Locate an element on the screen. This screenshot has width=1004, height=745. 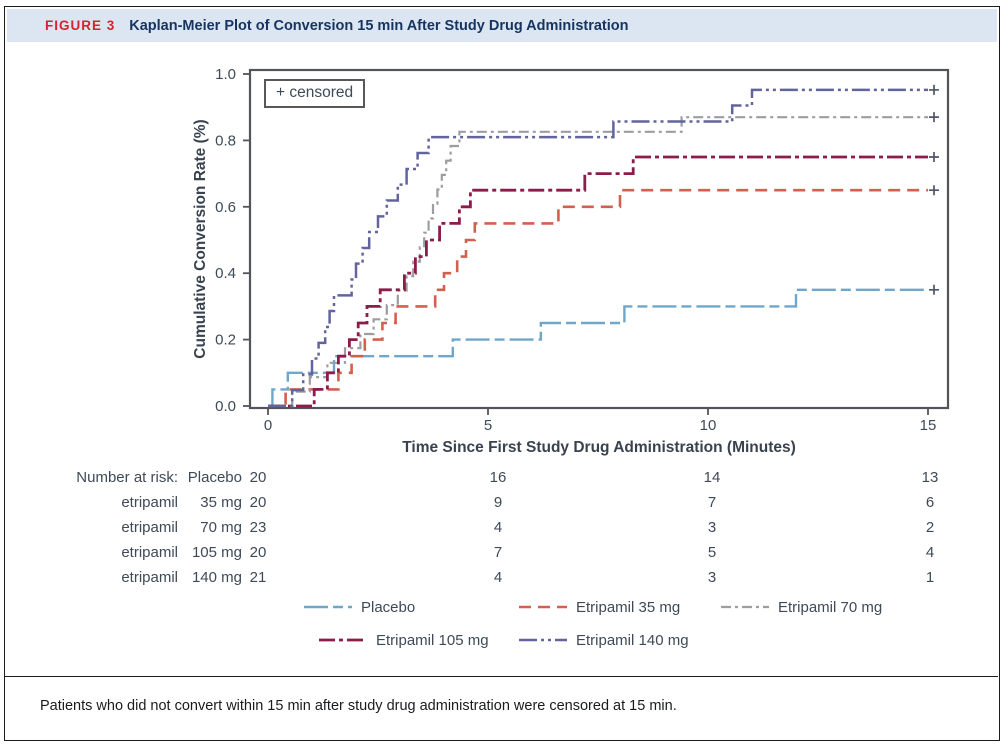
legend-item-etripamil-35: Etripamil 35 mg is located at coordinates (599, 607).